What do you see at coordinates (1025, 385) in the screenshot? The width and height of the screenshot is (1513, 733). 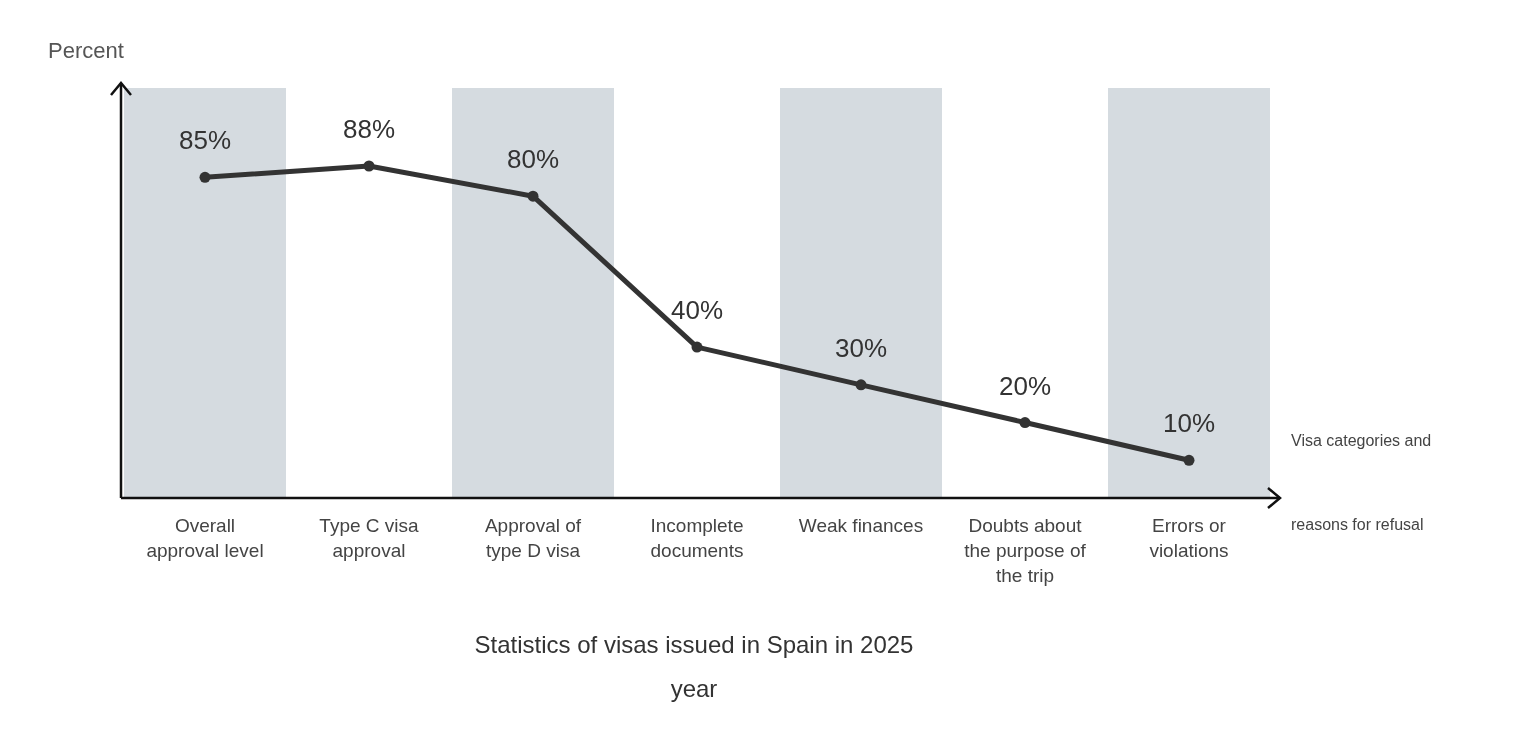 I see `data-label: 20%` at bounding box center [1025, 385].